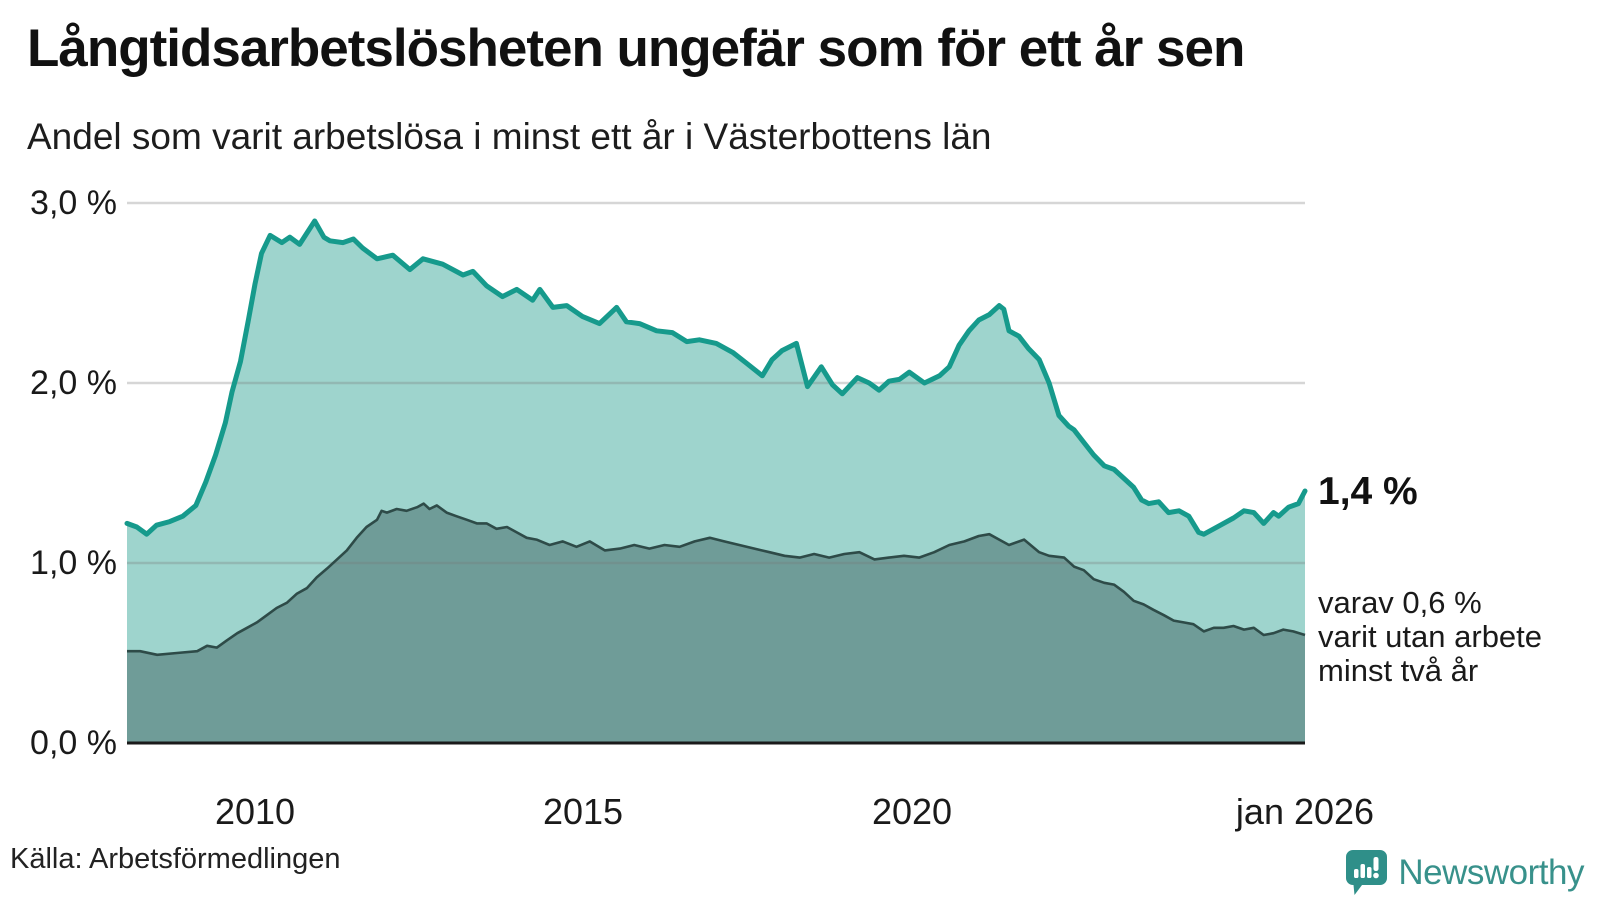 Image resolution: width=1600 pixels, height=900 pixels. I want to click on line-two-years, so click(716, 579).